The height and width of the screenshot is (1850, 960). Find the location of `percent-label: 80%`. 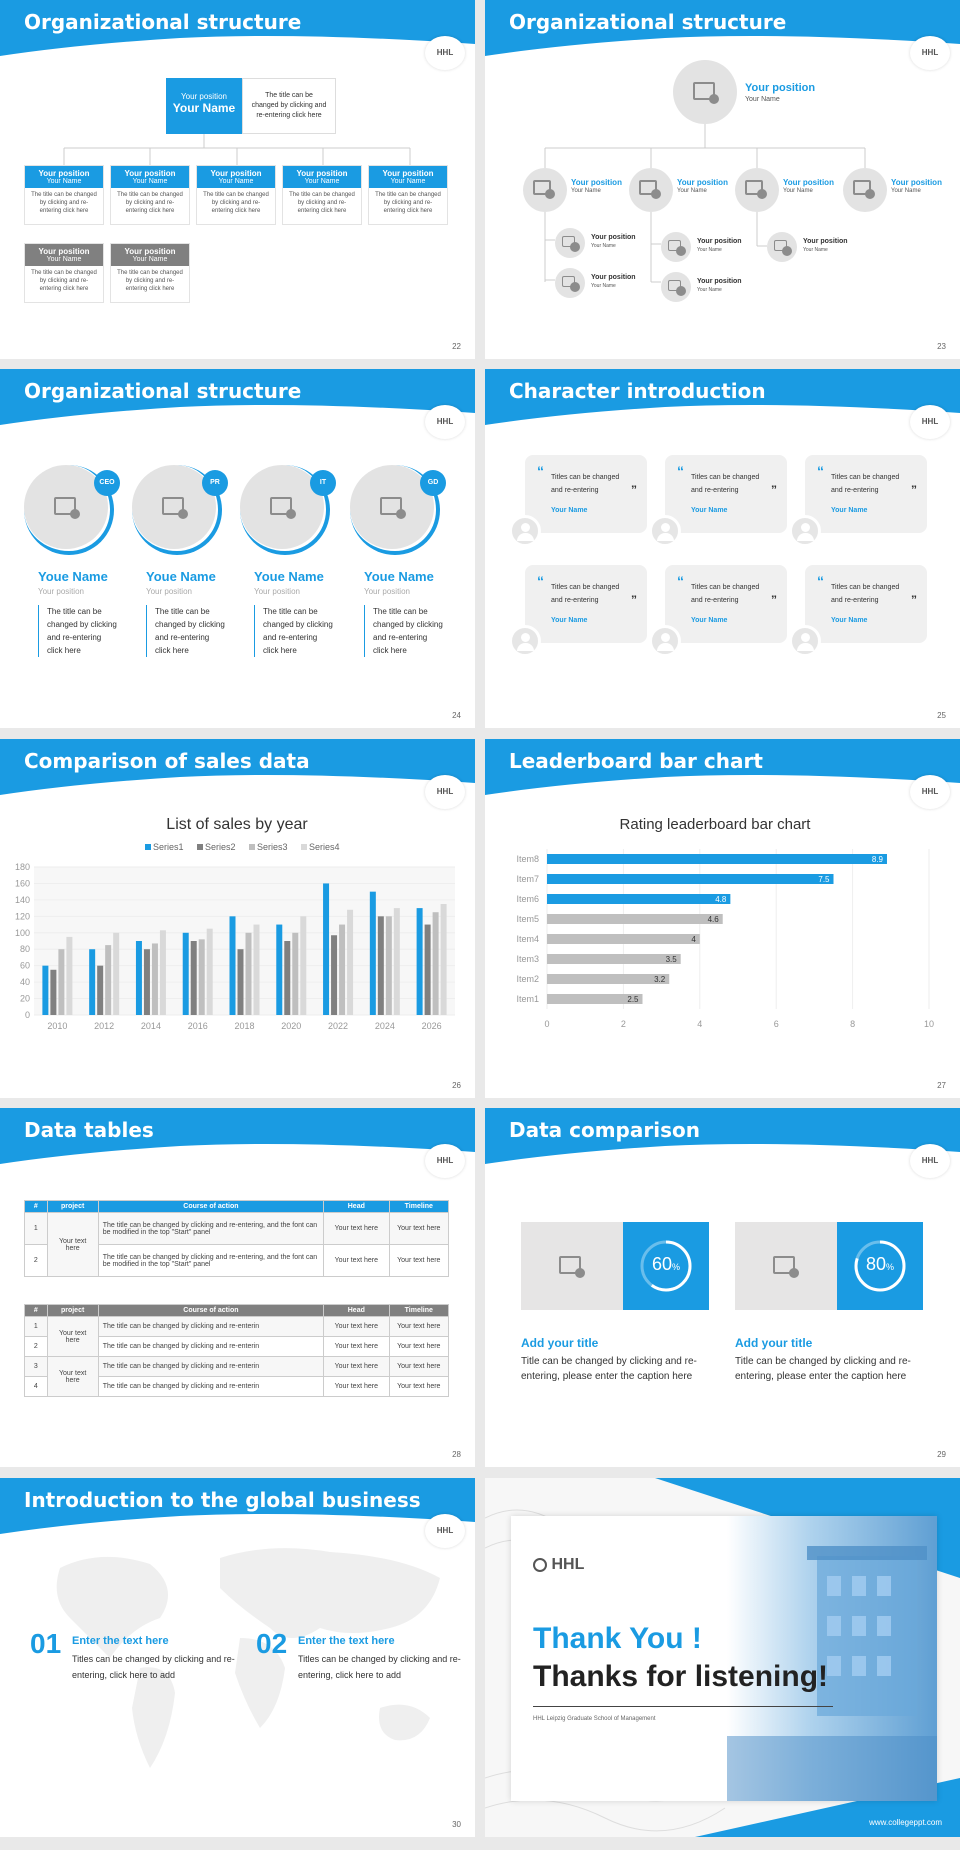

percent-label: 80% is located at coordinates (880, 1264).